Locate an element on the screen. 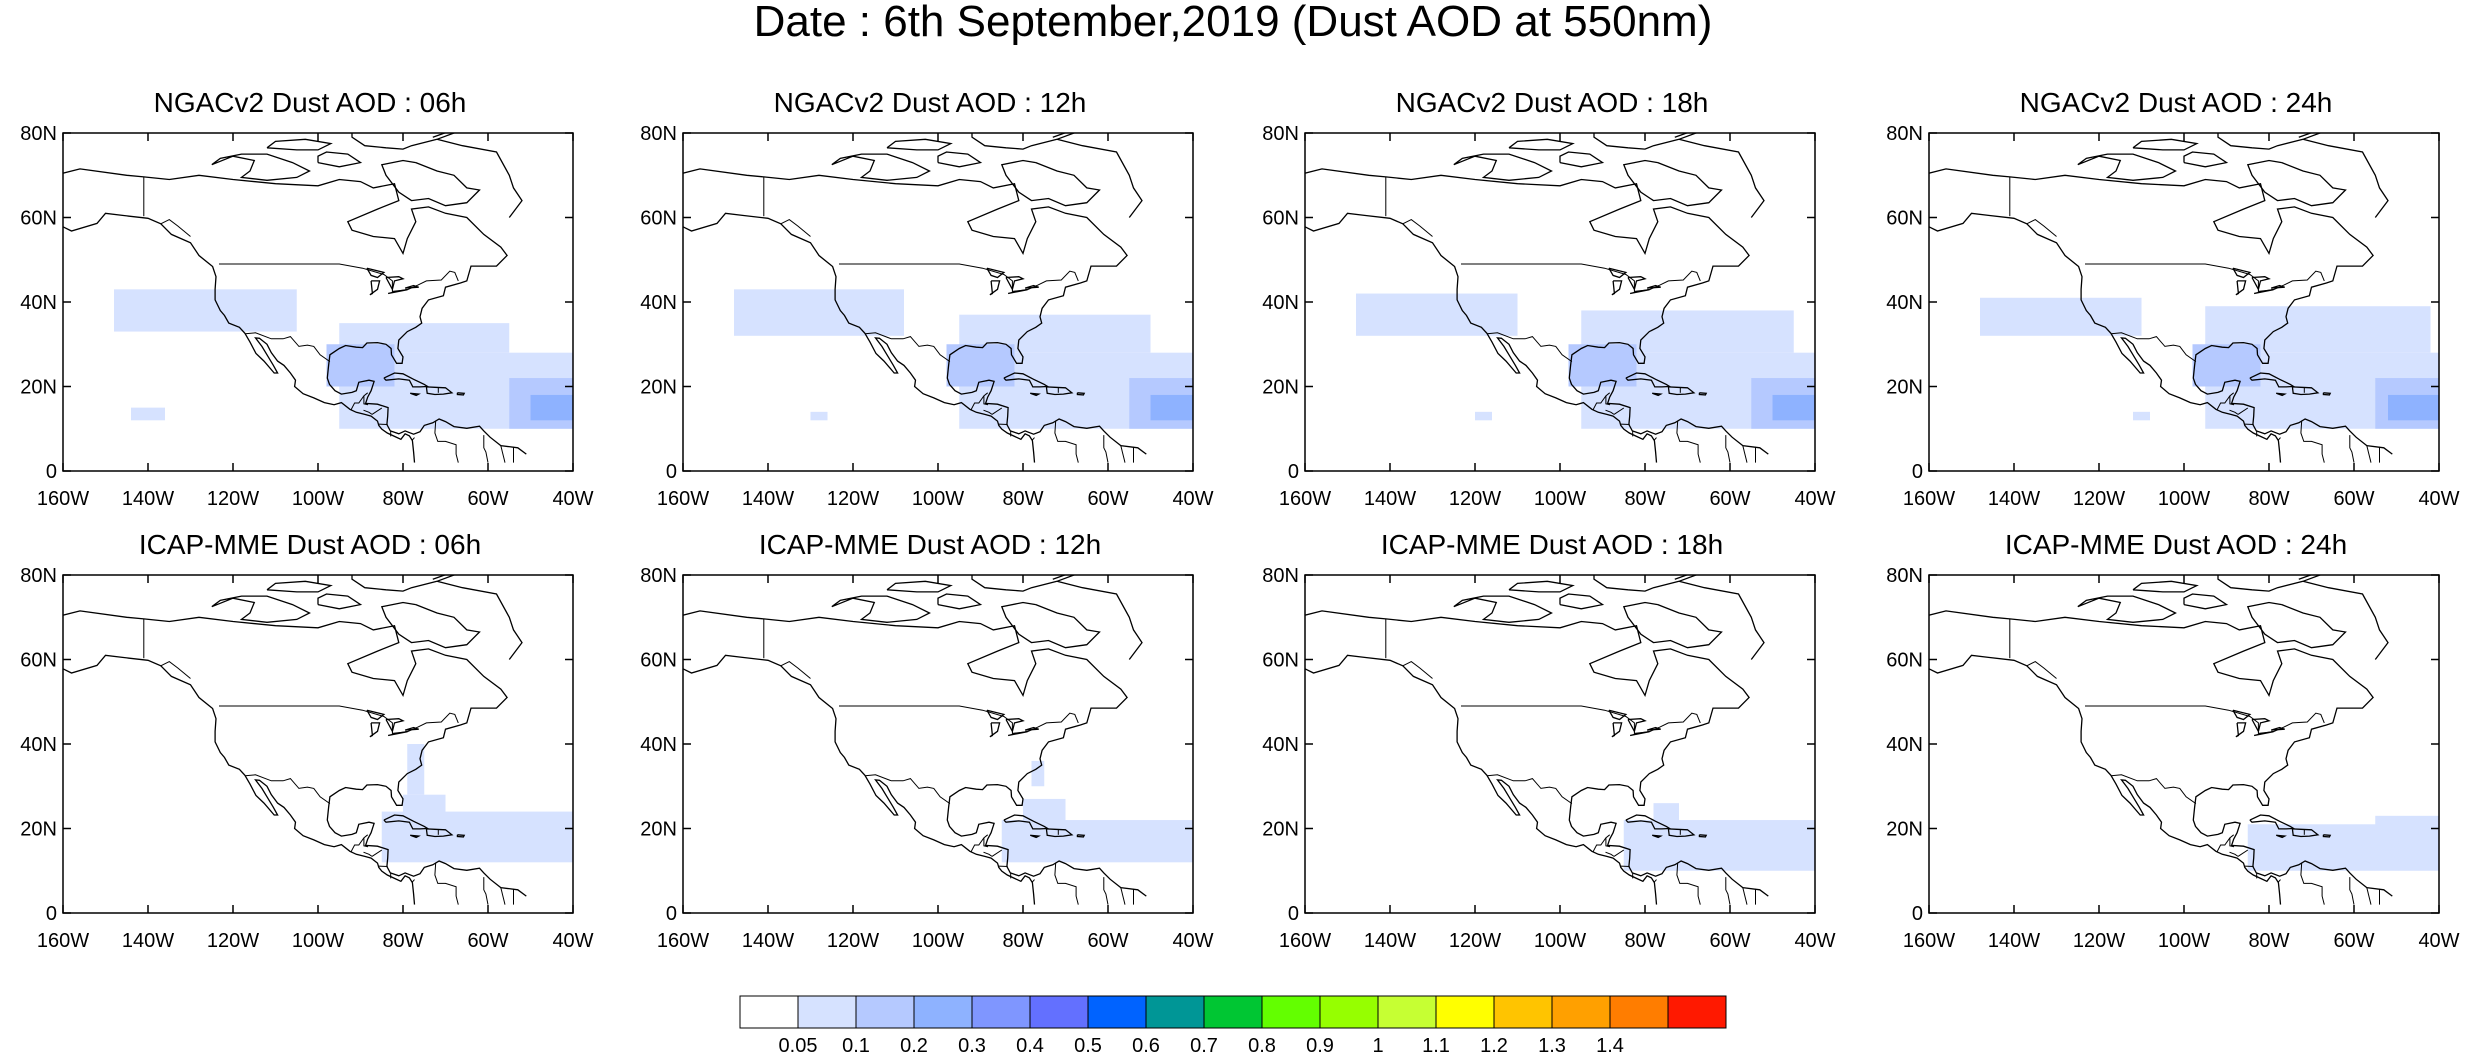 The height and width of the screenshot is (1061, 2466). lat-tick-label: 0 is located at coordinates (1917, 914).